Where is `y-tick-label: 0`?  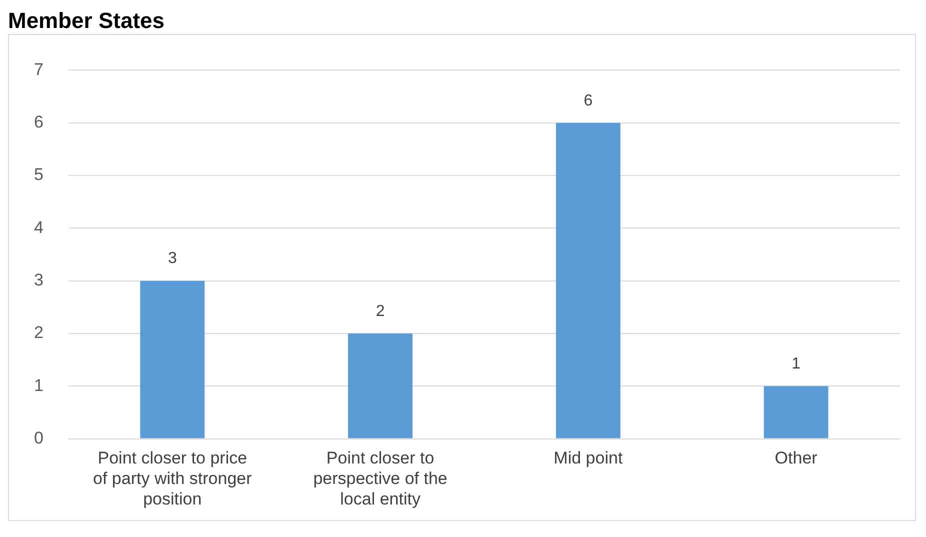
y-tick-label: 0 is located at coordinates (39, 438).